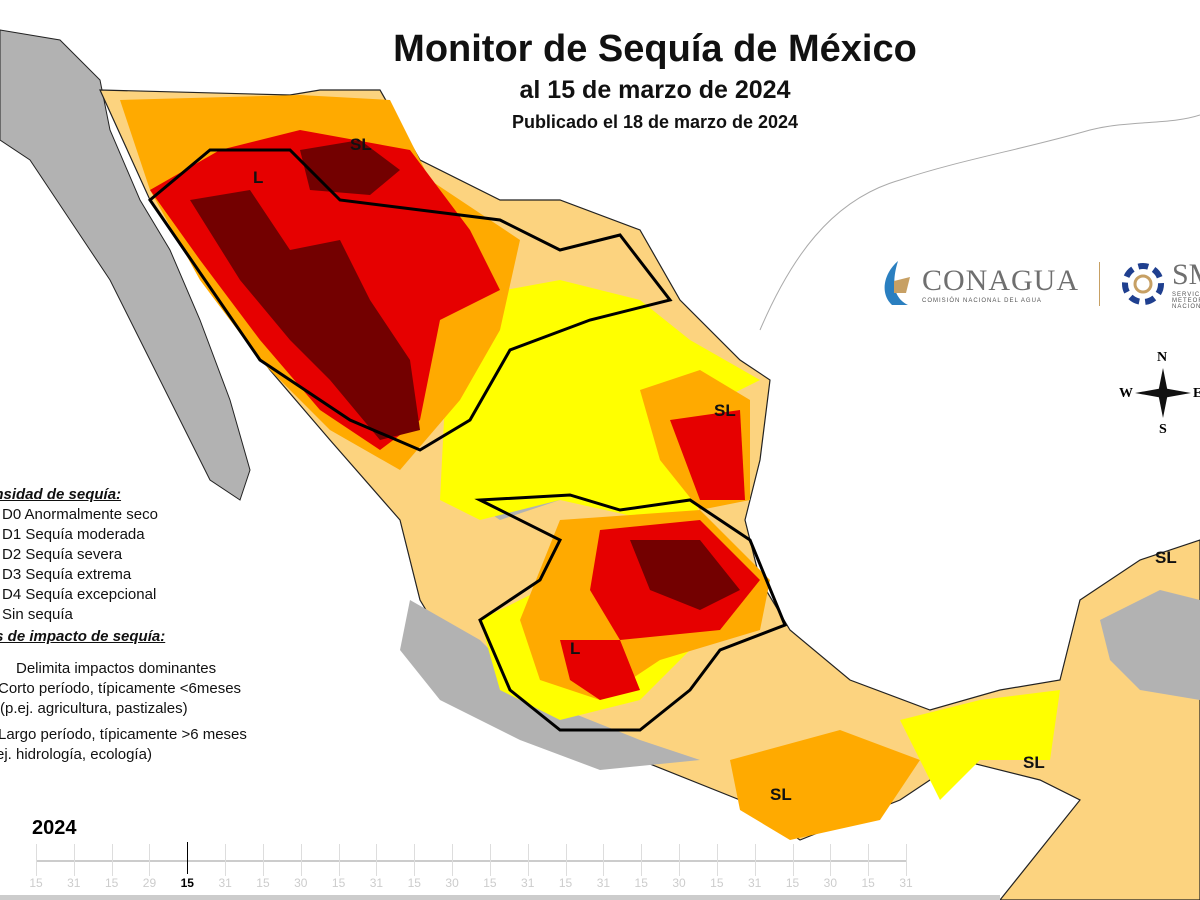 The width and height of the screenshot is (1200, 900). I want to click on us-coastline, so click(979, 222).